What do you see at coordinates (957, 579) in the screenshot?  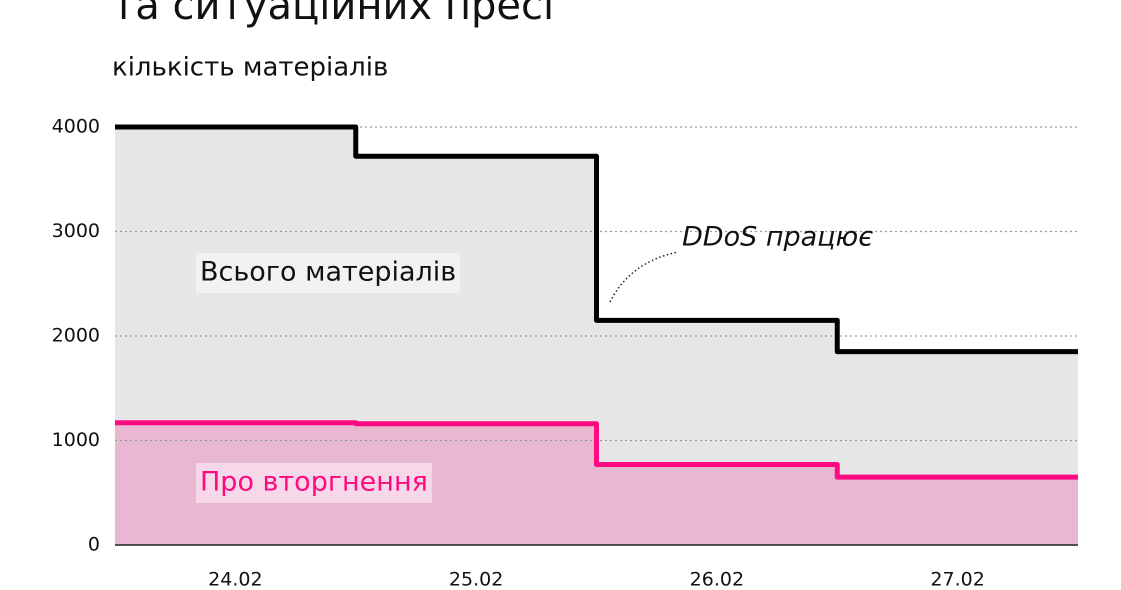 I see `x-tick-label: 27.02` at bounding box center [957, 579].